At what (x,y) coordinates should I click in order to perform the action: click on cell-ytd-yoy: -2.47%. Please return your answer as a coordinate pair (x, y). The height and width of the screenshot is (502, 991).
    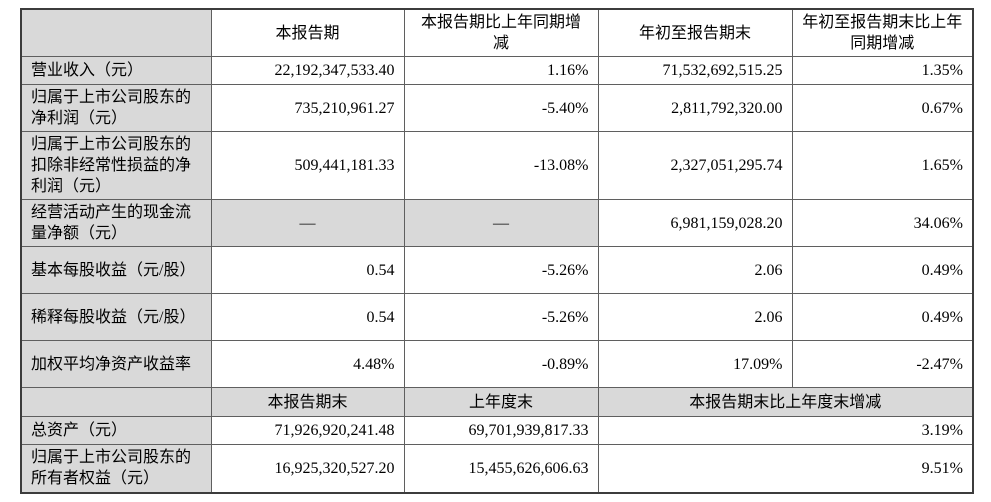
    Looking at the image, I should click on (882, 364).